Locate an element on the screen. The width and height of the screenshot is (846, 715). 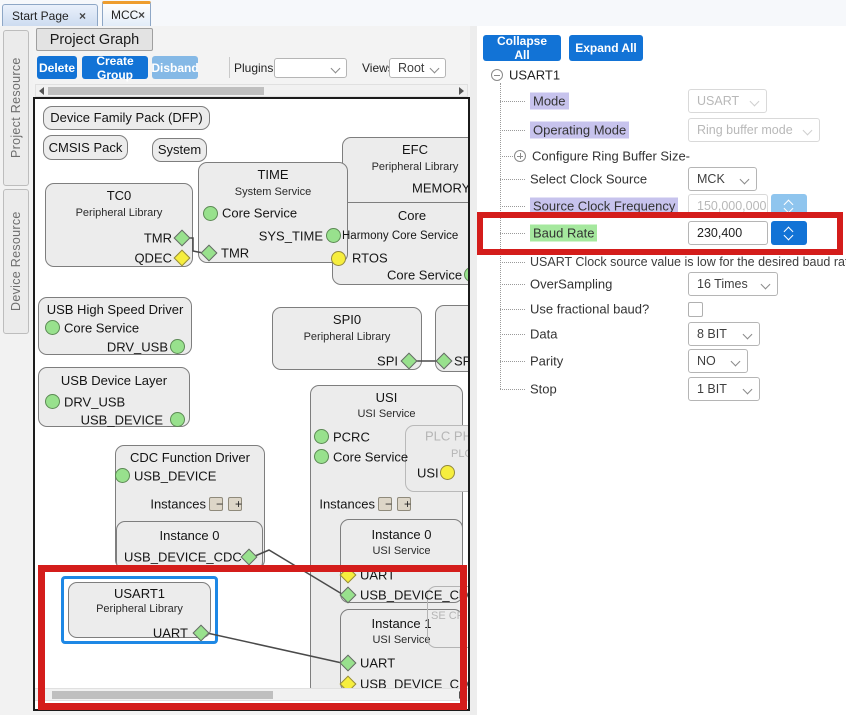
editor-tab-bar: Start Page × MCC × is located at coordinates (423, 13).